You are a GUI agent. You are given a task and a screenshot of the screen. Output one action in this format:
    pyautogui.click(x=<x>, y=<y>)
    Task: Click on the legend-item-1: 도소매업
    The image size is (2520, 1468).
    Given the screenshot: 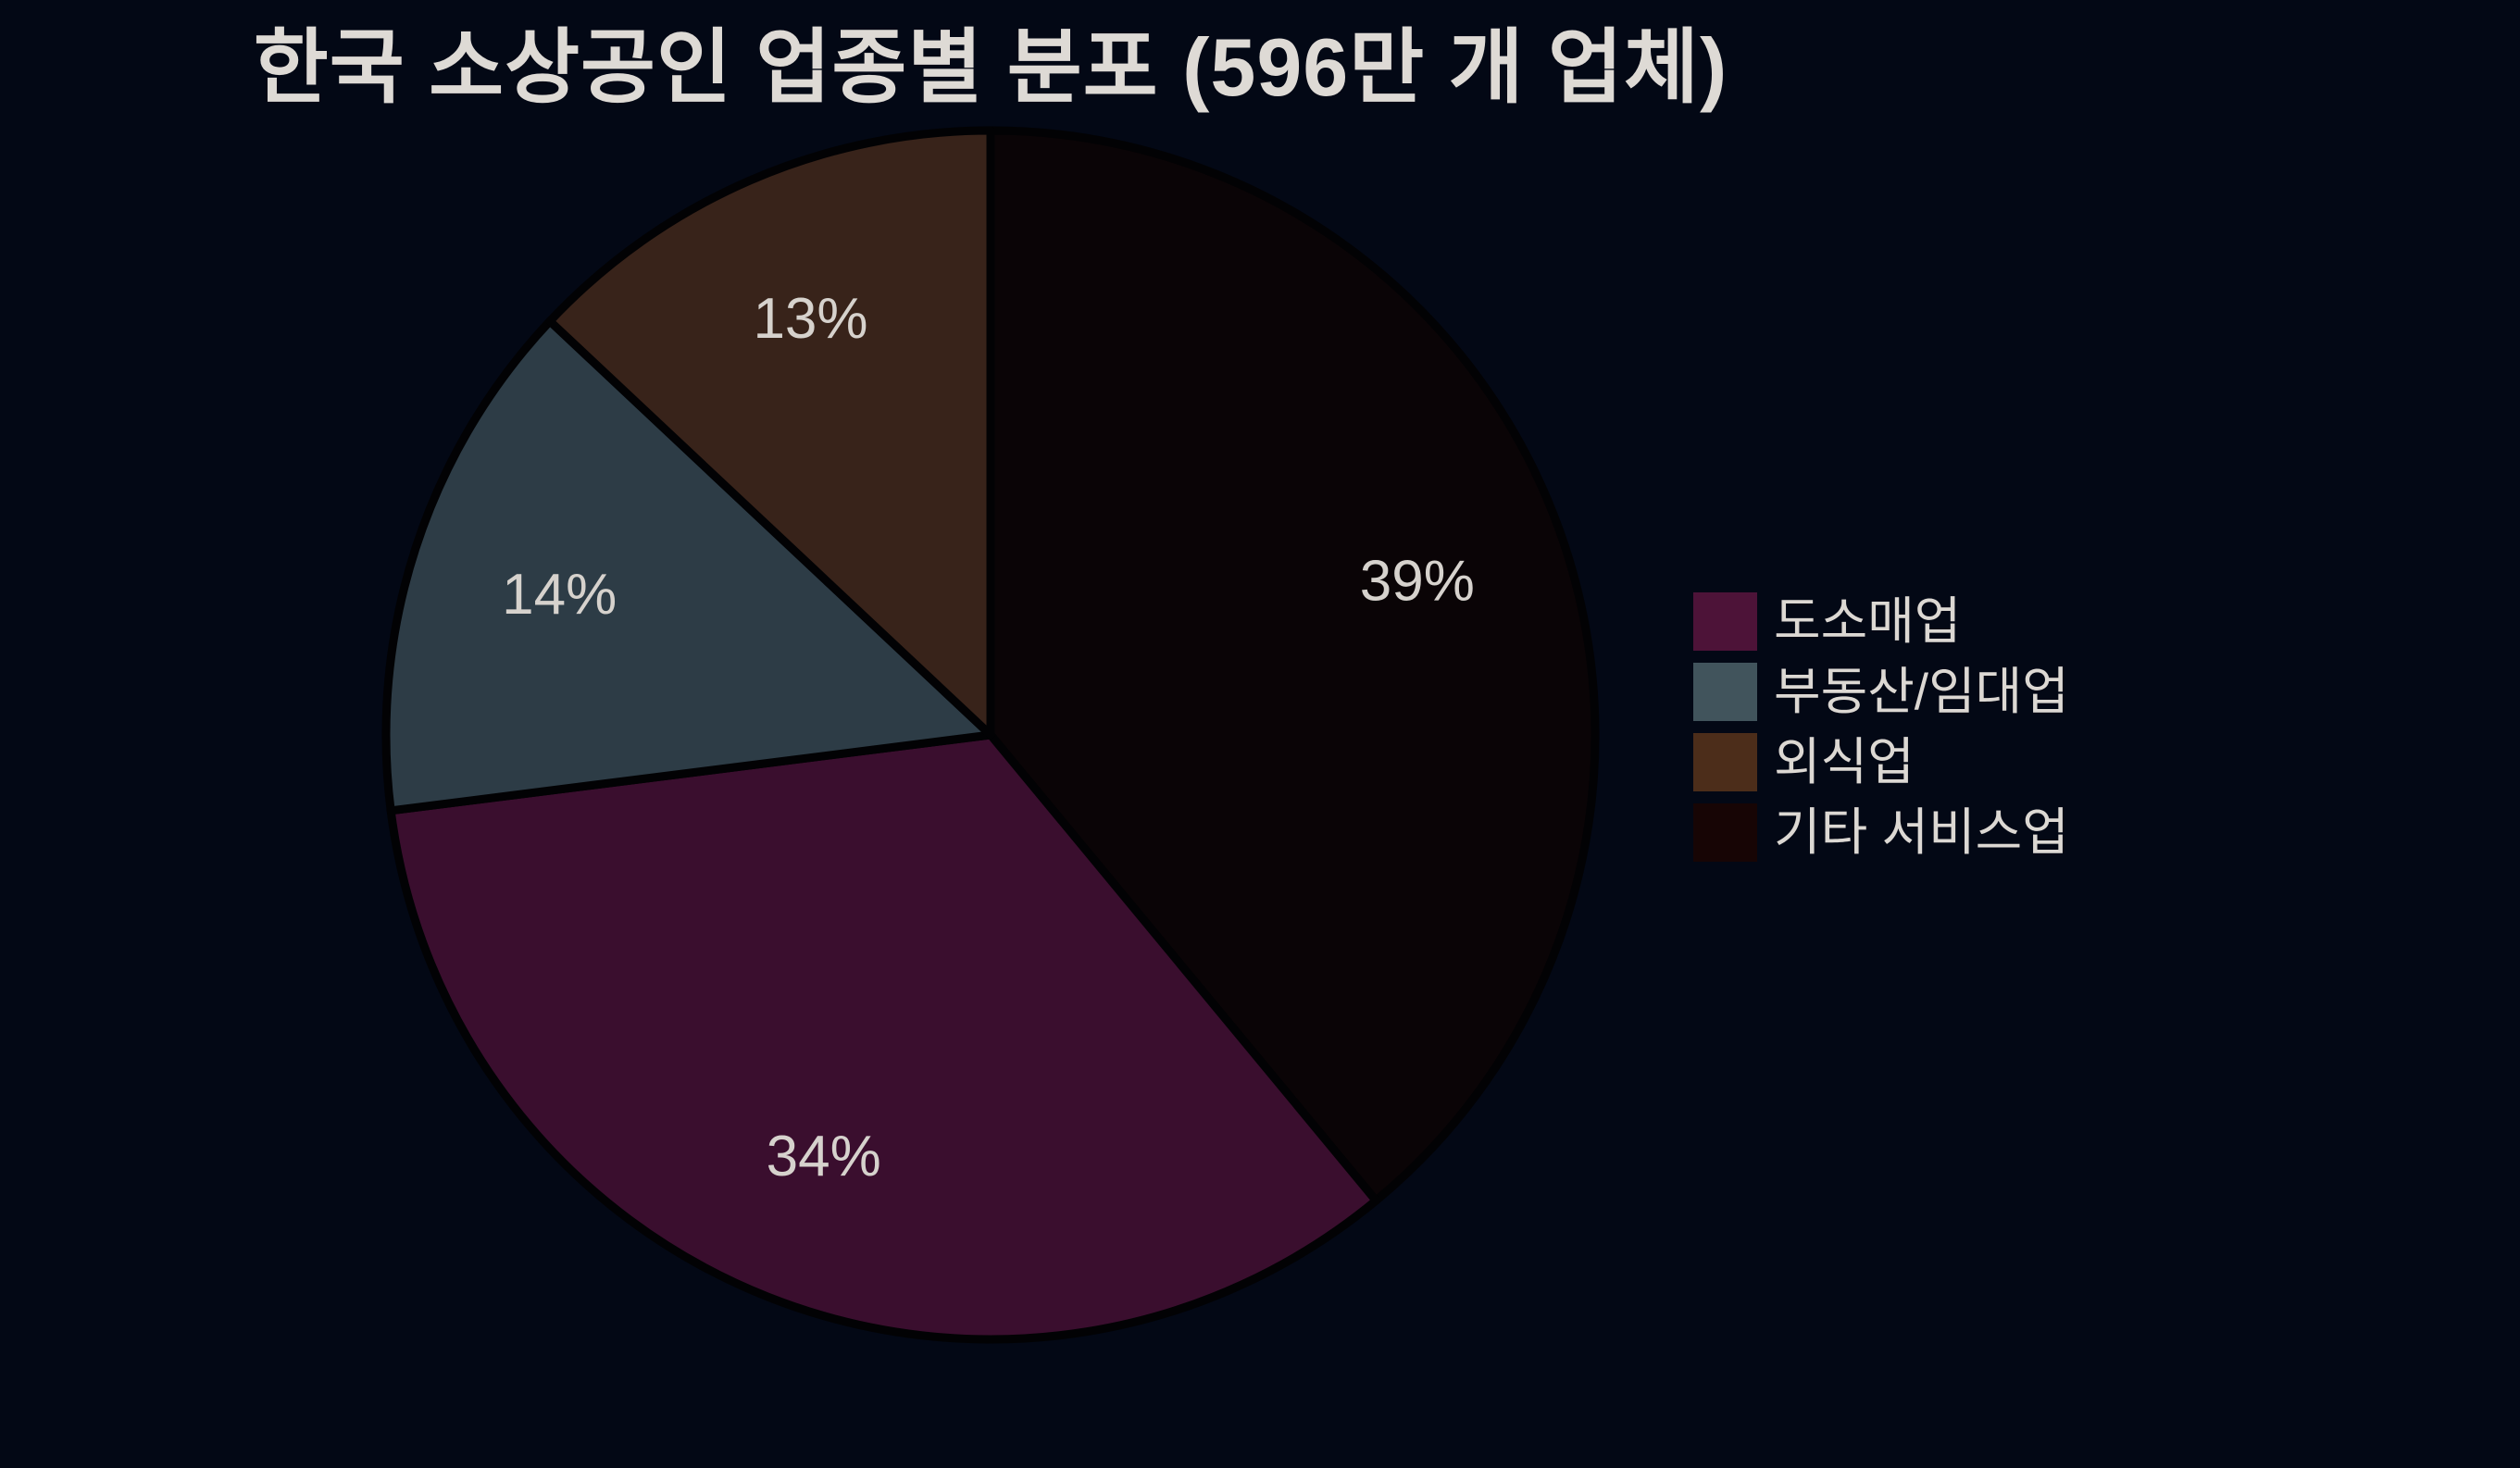 What is the action you would take?
    pyautogui.click(x=1881, y=621)
    